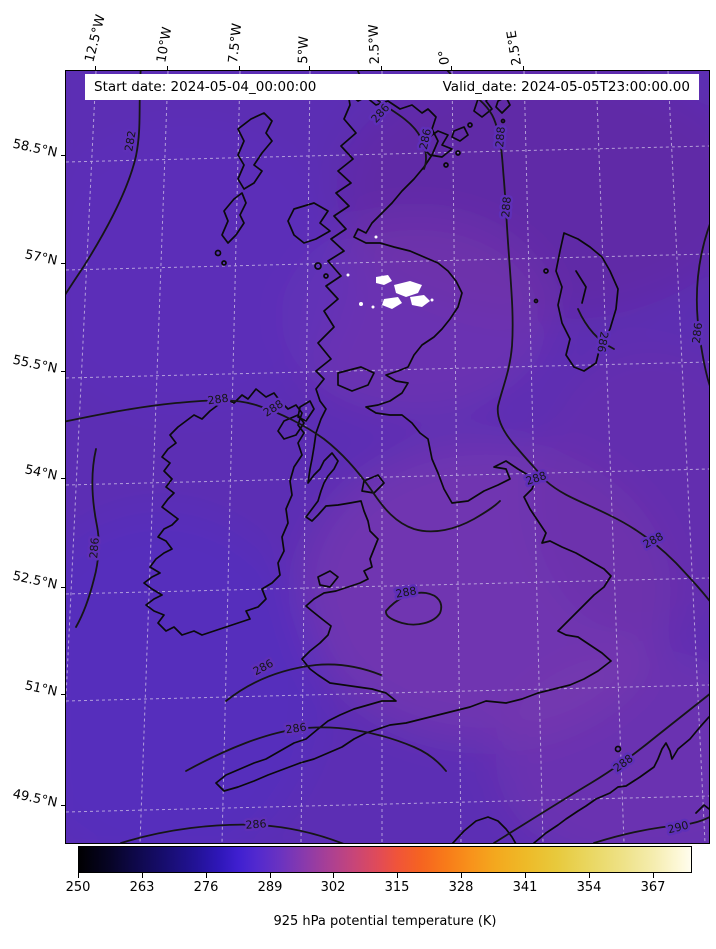 The height and width of the screenshot is (949, 716). I want to click on coastline-norway, so click(587, 302).